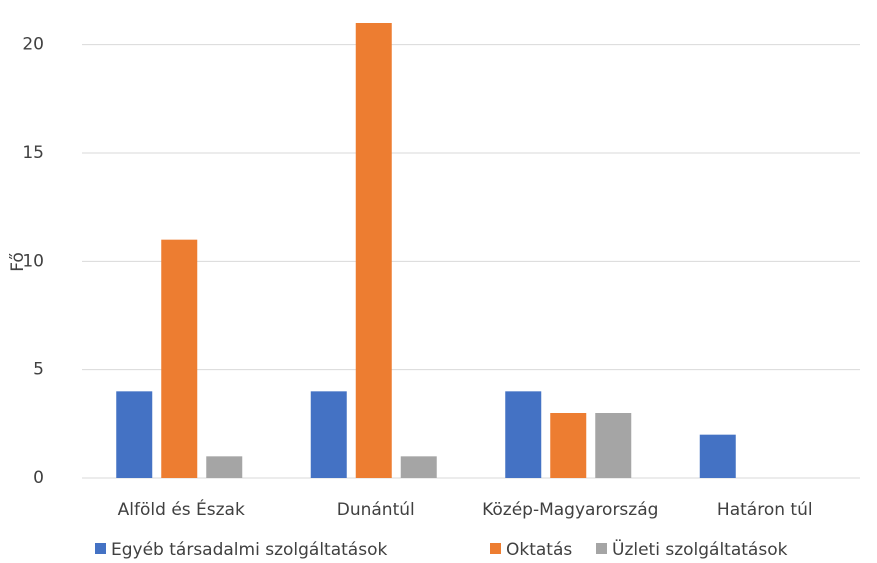 Image resolution: width=877 pixels, height=563 pixels. What do you see at coordinates (700, 549) in the screenshot?
I see `legend-label: Üzleti szolgáltatások` at bounding box center [700, 549].